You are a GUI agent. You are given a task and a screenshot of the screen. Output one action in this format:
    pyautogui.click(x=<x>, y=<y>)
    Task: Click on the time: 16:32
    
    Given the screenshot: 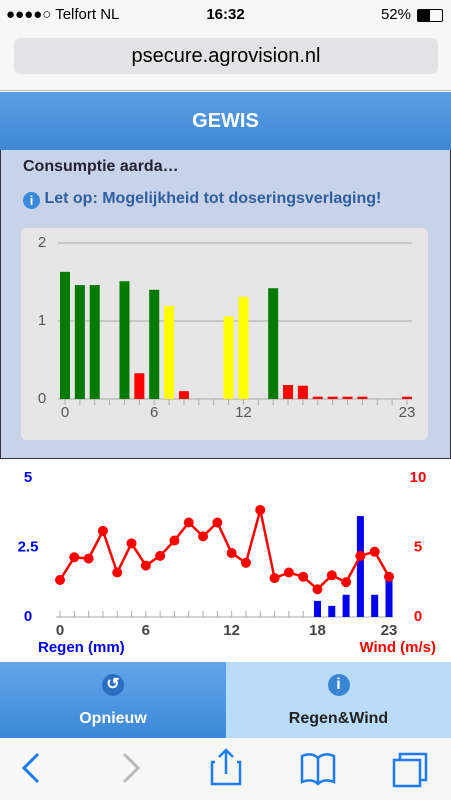 What is the action you would take?
    pyautogui.click(x=225, y=14)
    